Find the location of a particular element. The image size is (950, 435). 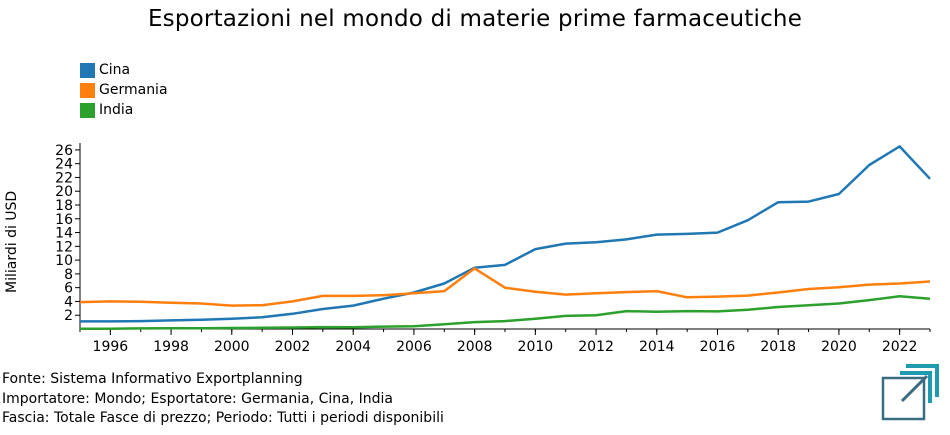

legend: Cina Germania India is located at coordinates (124, 90).